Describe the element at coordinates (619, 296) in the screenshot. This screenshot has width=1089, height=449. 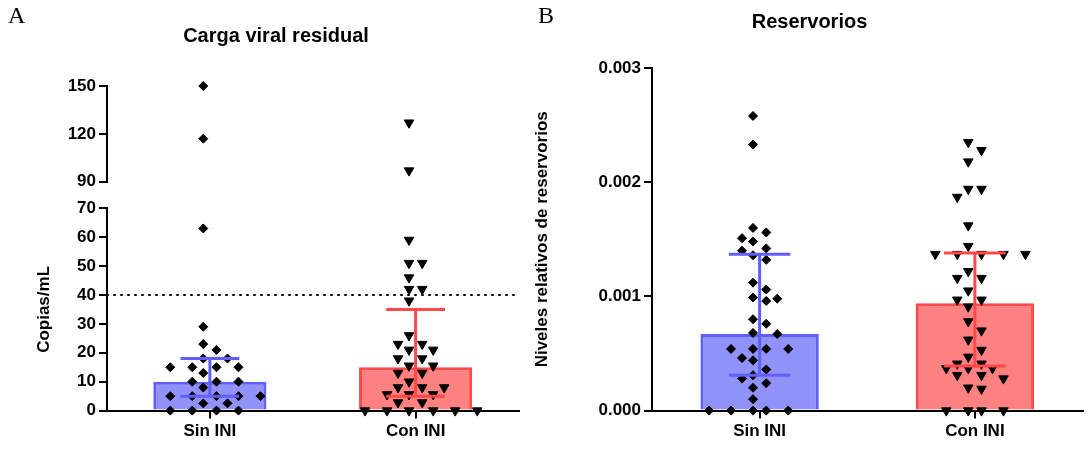
I see `y-tick-label: 0.001` at that location.